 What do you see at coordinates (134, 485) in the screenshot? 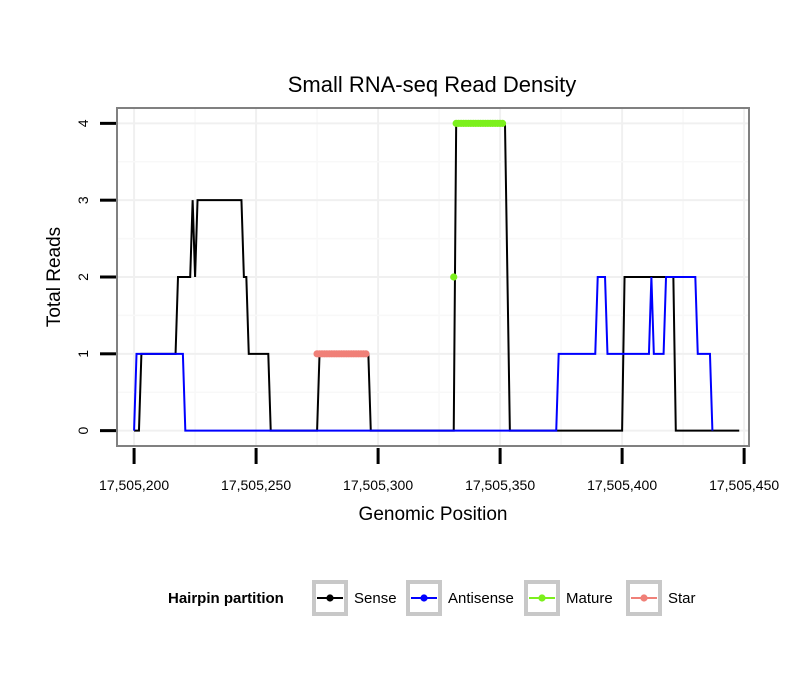
I see `x-tick-label: 17,505,200` at bounding box center [134, 485].